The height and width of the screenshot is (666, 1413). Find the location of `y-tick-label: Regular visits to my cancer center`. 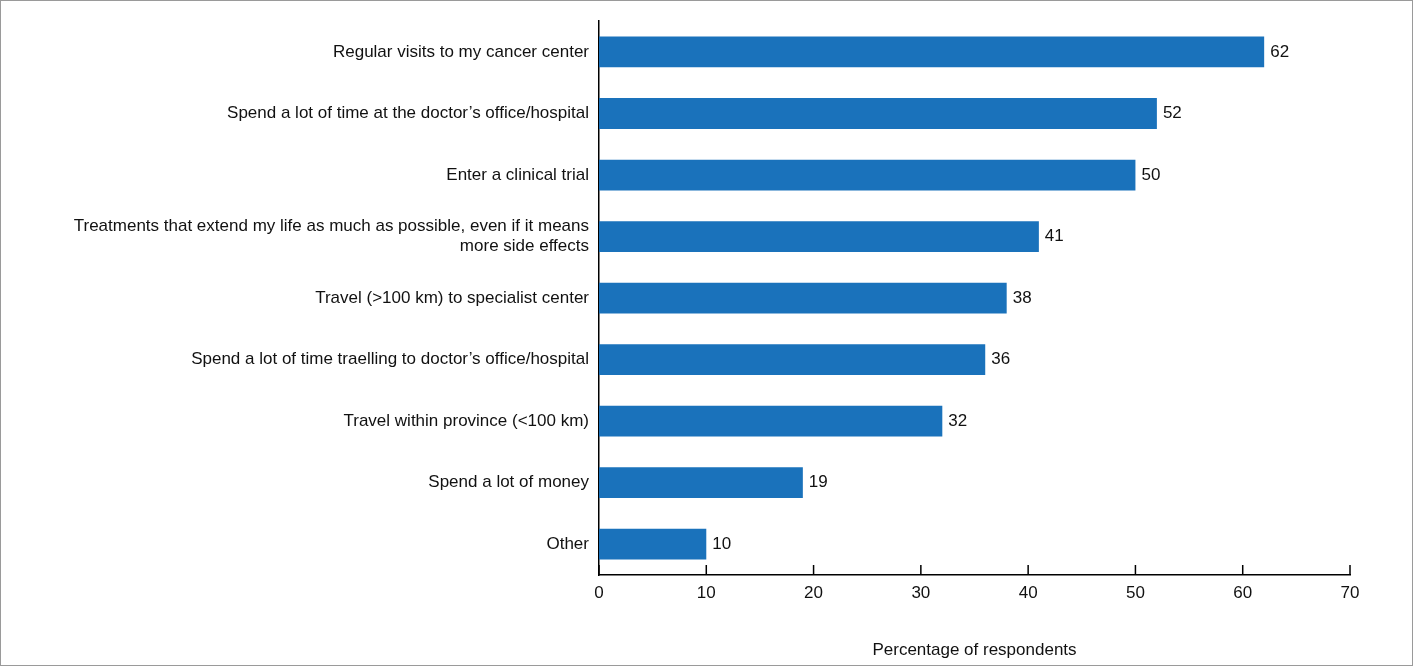

y-tick-label: Regular visits to my cancer center is located at coordinates (461, 51).